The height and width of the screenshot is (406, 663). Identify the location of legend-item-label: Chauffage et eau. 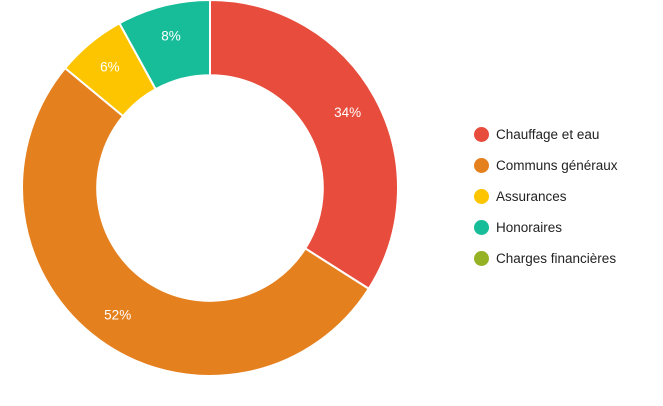
(548, 134).